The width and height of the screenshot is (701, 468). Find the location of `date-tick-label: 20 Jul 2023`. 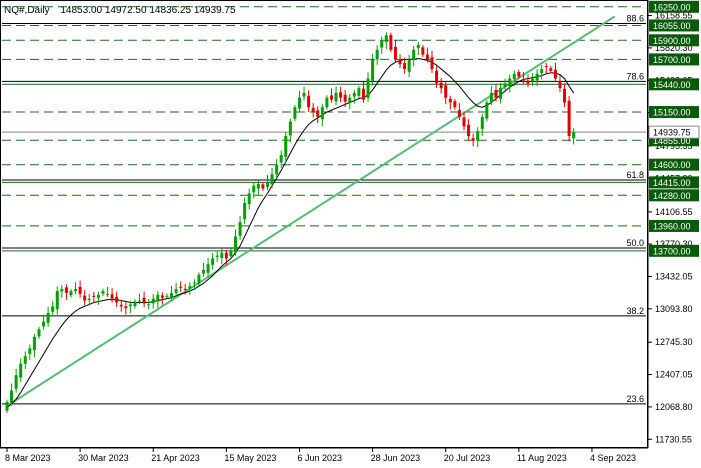

date-tick-label: 20 Jul 2023 is located at coordinates (467, 458).